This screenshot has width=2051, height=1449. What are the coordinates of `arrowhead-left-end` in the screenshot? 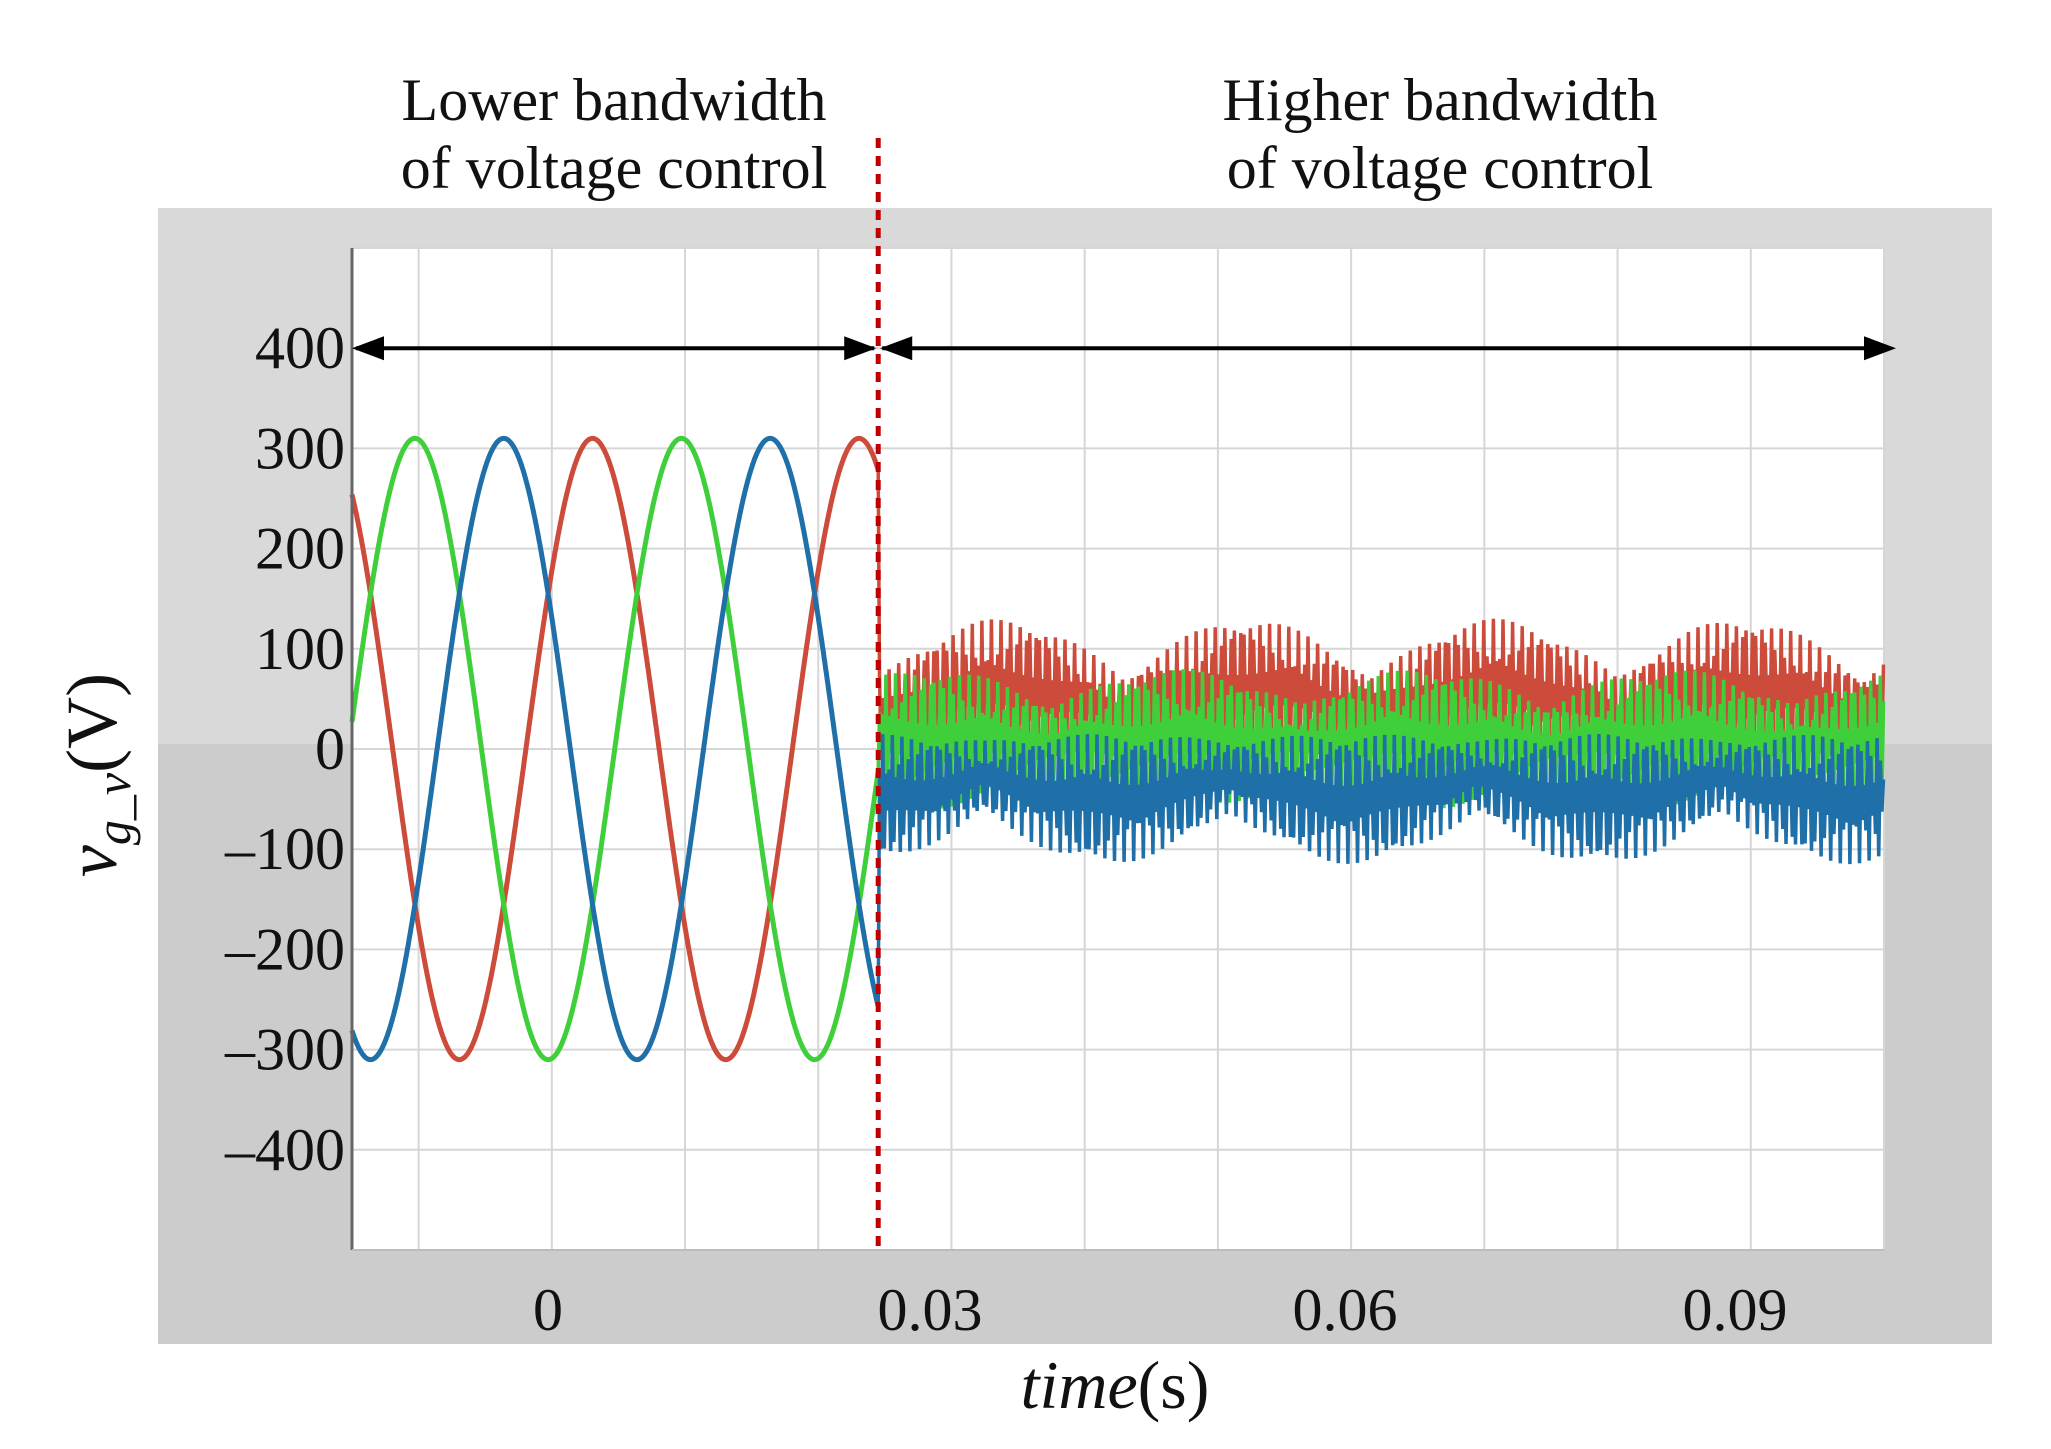 It's located at (860, 348).